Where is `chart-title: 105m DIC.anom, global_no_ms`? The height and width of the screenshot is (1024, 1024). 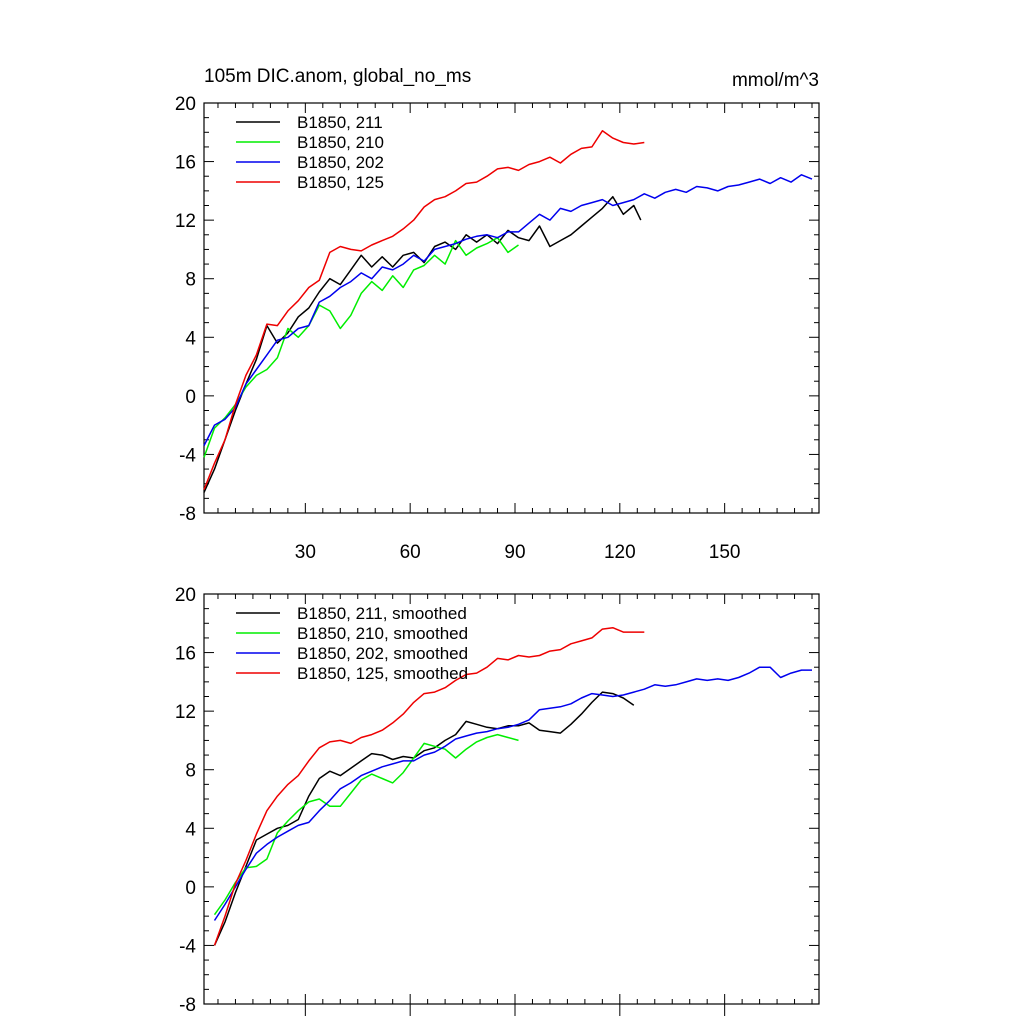
chart-title: 105m DIC.anom, global_no_ms is located at coordinates (337, 76).